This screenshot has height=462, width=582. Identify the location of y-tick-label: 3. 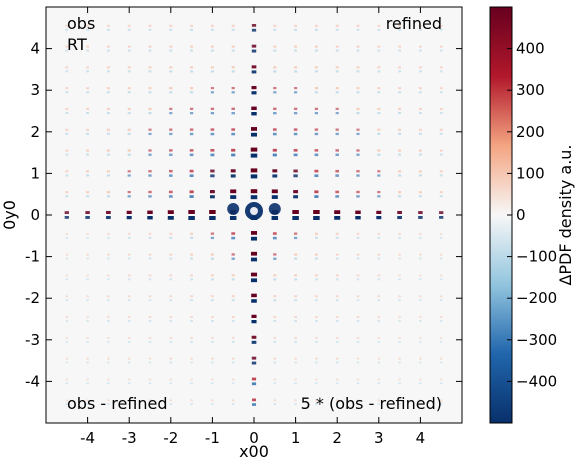
(35, 90).